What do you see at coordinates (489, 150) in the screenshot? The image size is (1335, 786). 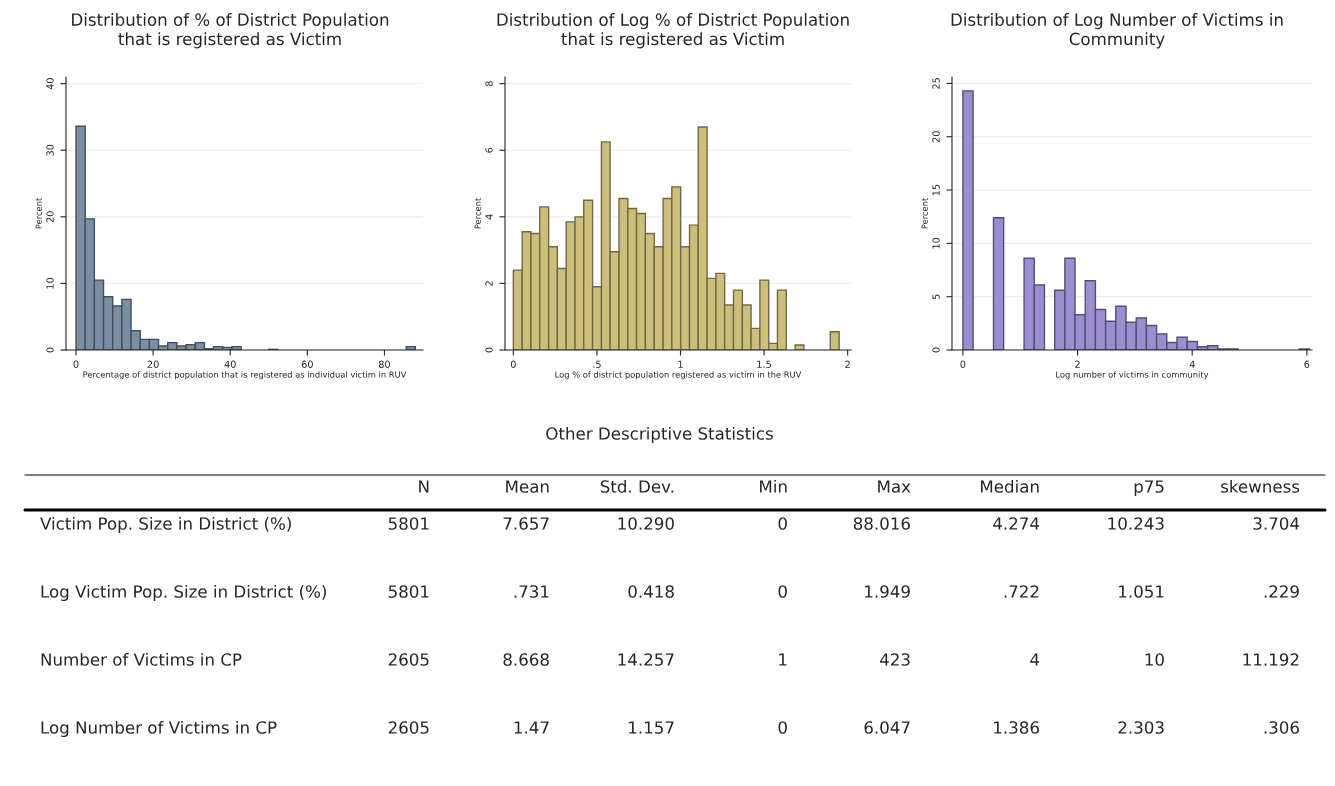 I see `y-tick-label: 6` at bounding box center [489, 150].